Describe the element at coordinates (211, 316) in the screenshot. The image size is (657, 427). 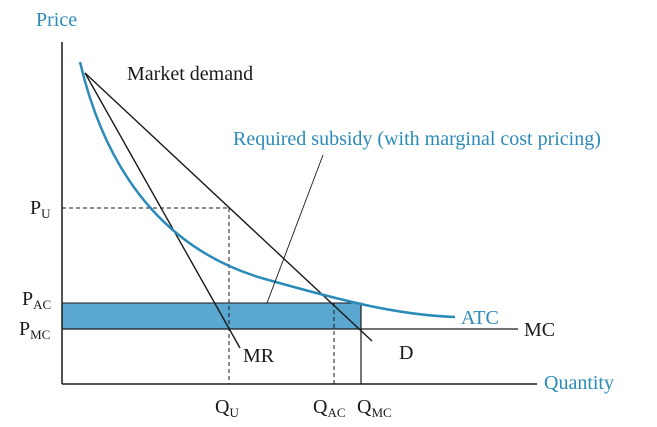
I see `subsidy-area` at that location.